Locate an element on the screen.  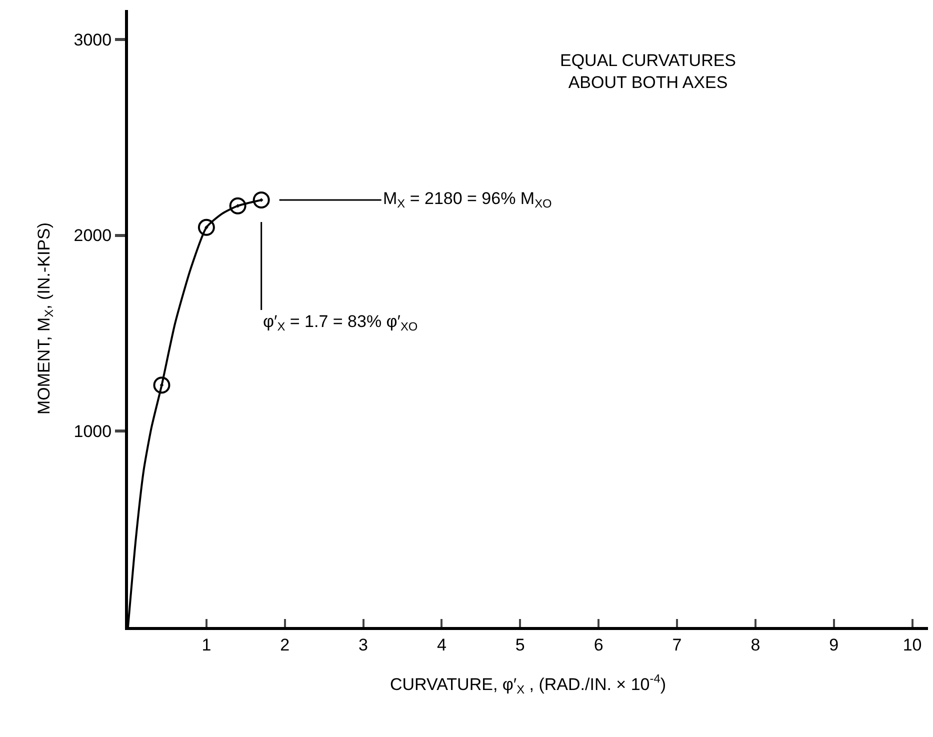
x-tick-label: 7 is located at coordinates (677, 644).